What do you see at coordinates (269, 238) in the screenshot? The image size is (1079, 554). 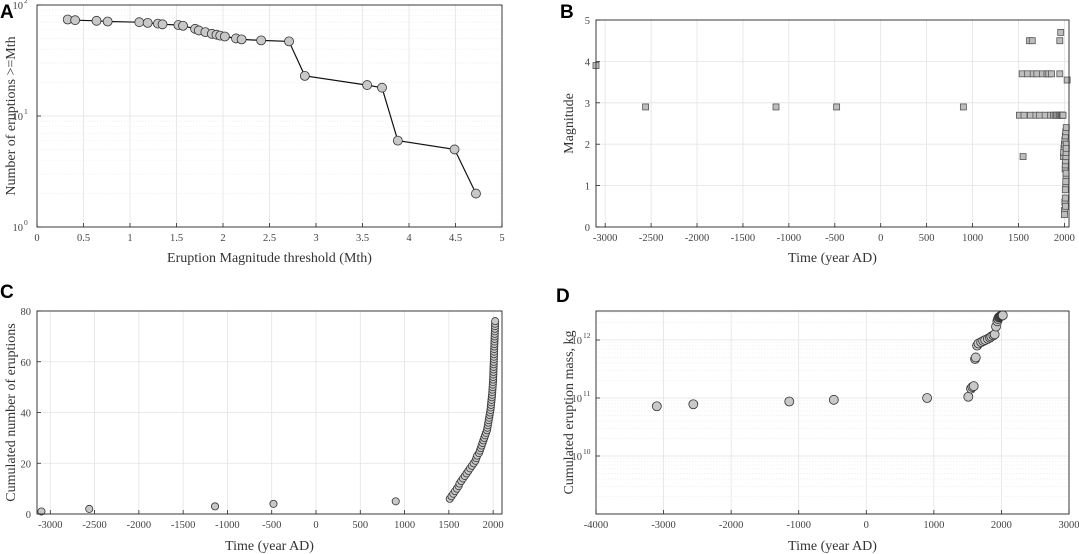 I see `x-tick-label: 2.5` at bounding box center [269, 238].